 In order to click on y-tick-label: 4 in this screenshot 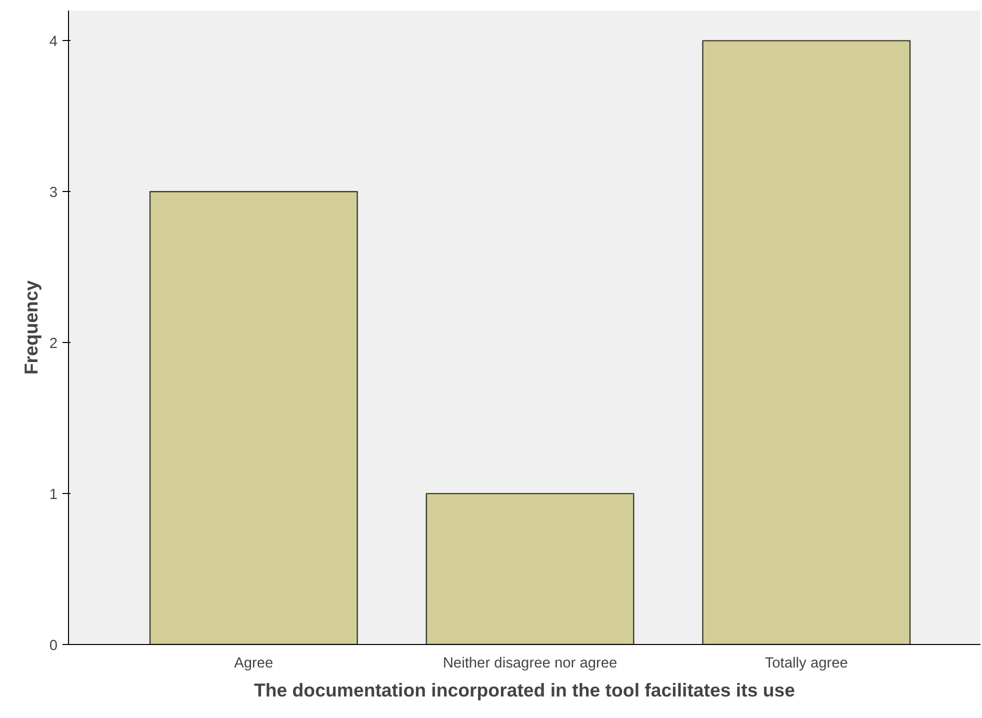, I will do `click(53, 42)`.